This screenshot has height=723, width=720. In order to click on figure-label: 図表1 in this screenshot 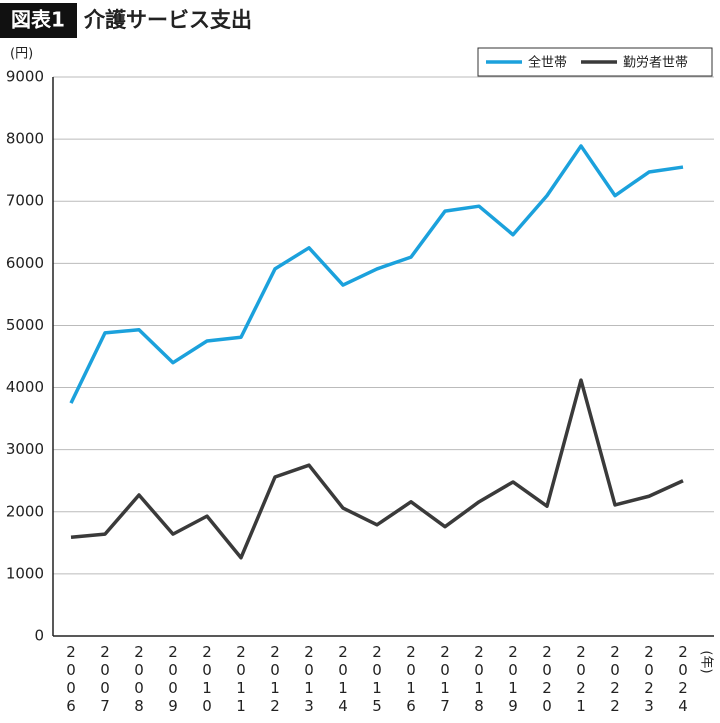, I will do `click(38, 20)`.